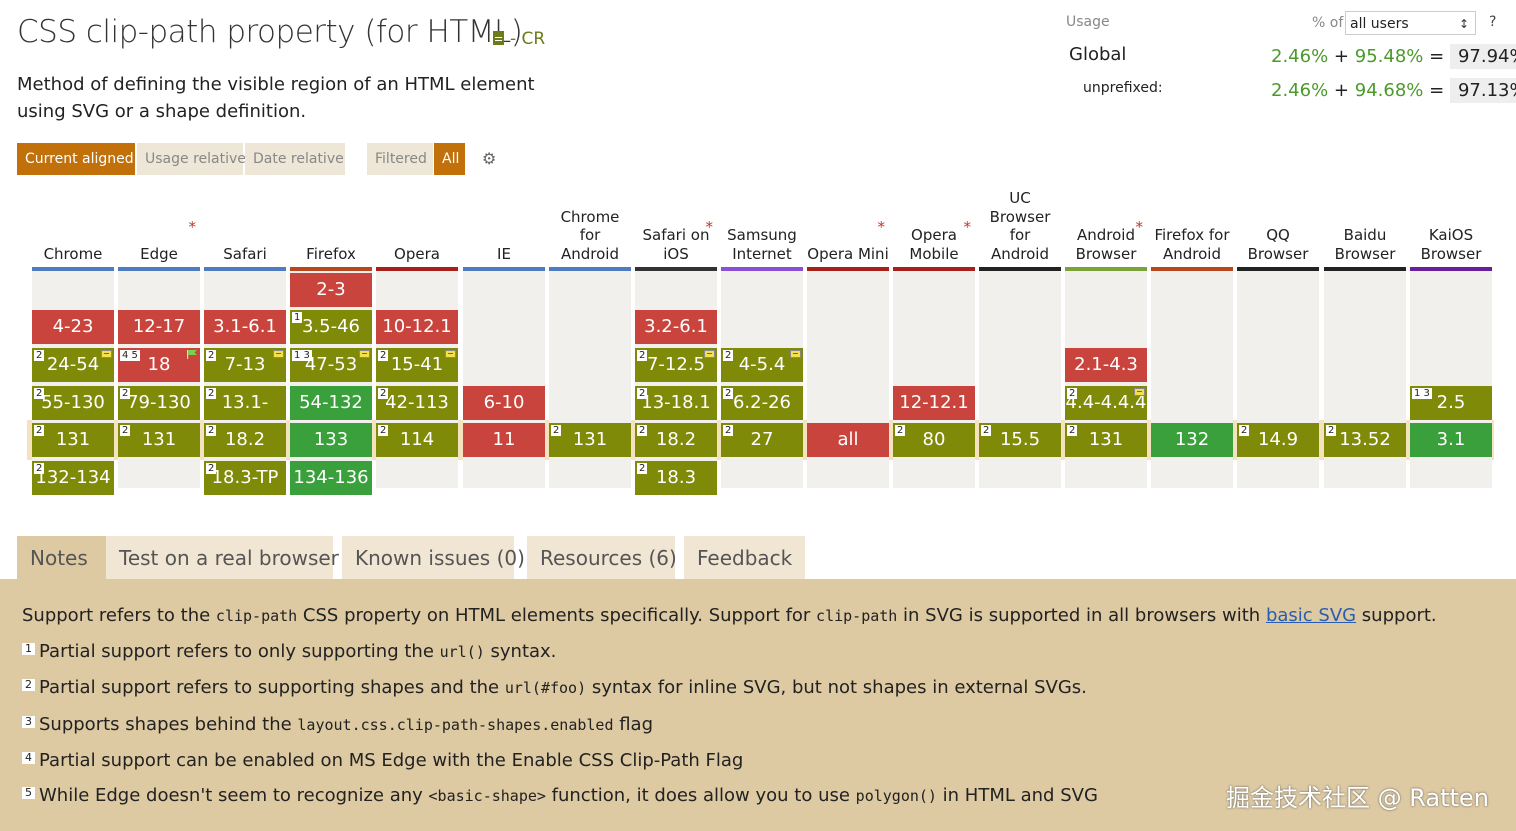 The height and width of the screenshot is (831, 1516). Describe the element at coordinates (1451, 440) in the screenshot. I see `version-cell: 3.1` at that location.